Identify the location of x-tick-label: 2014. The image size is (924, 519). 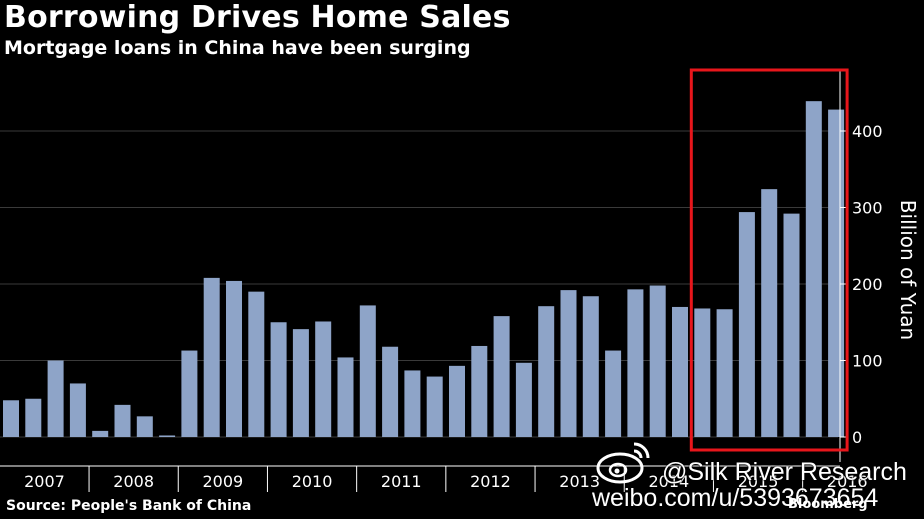
(668, 481).